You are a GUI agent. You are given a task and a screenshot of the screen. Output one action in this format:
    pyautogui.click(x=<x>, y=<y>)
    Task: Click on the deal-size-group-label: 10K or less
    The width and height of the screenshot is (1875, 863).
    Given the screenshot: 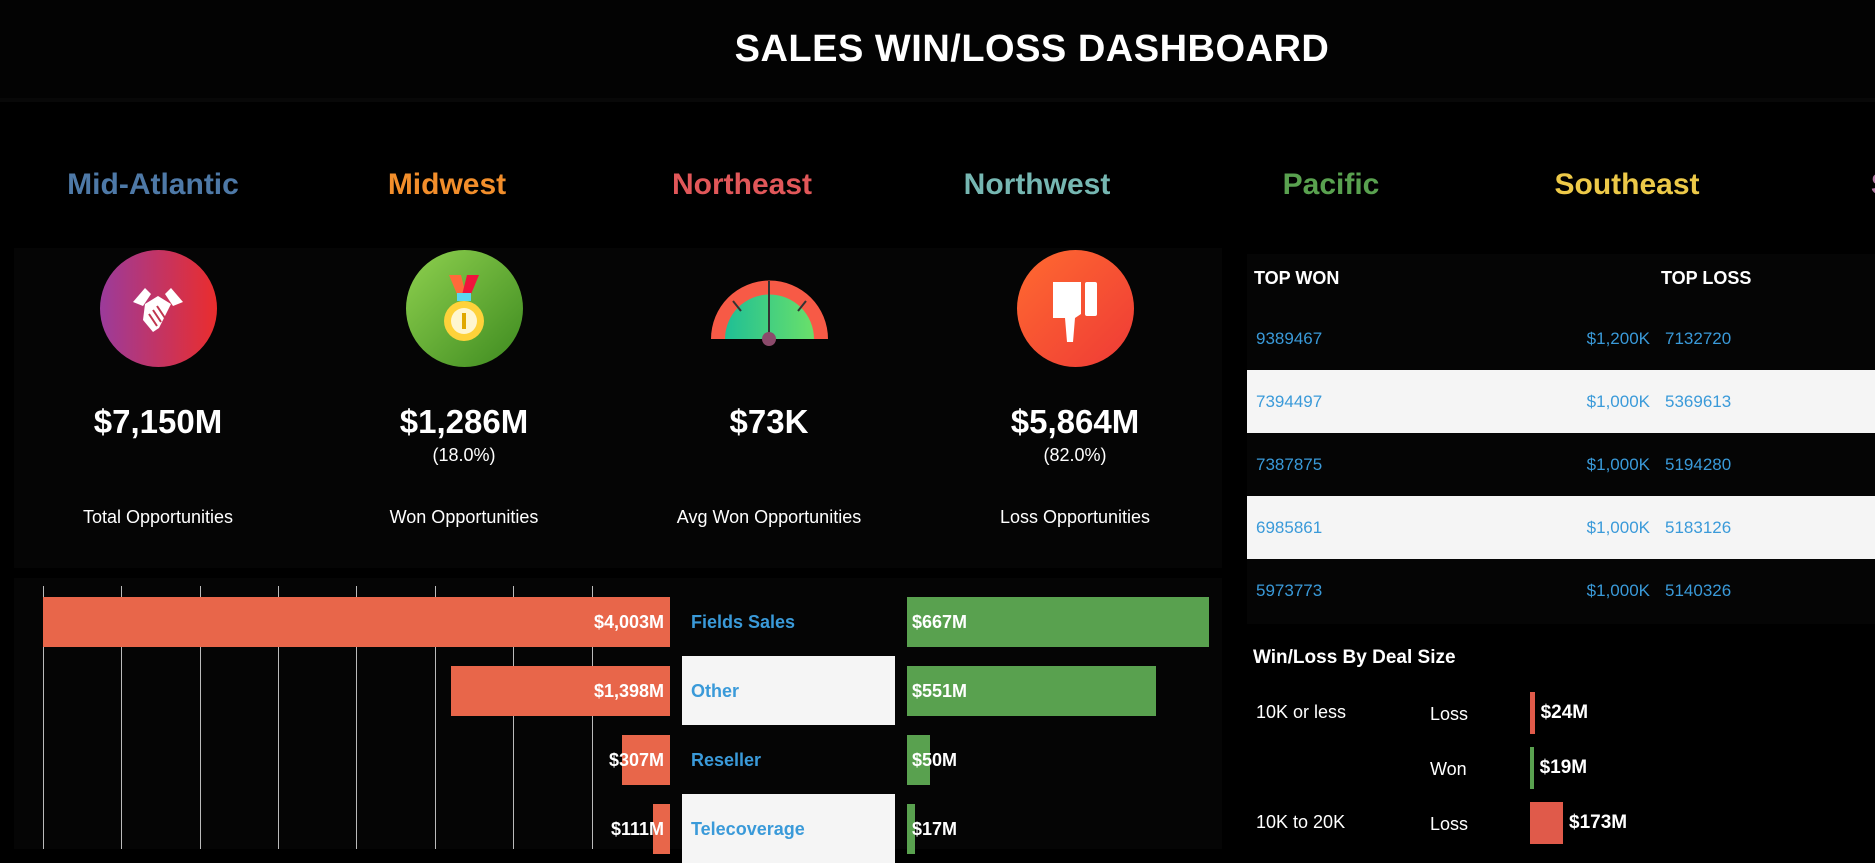 What is the action you would take?
    pyautogui.click(x=1301, y=712)
    